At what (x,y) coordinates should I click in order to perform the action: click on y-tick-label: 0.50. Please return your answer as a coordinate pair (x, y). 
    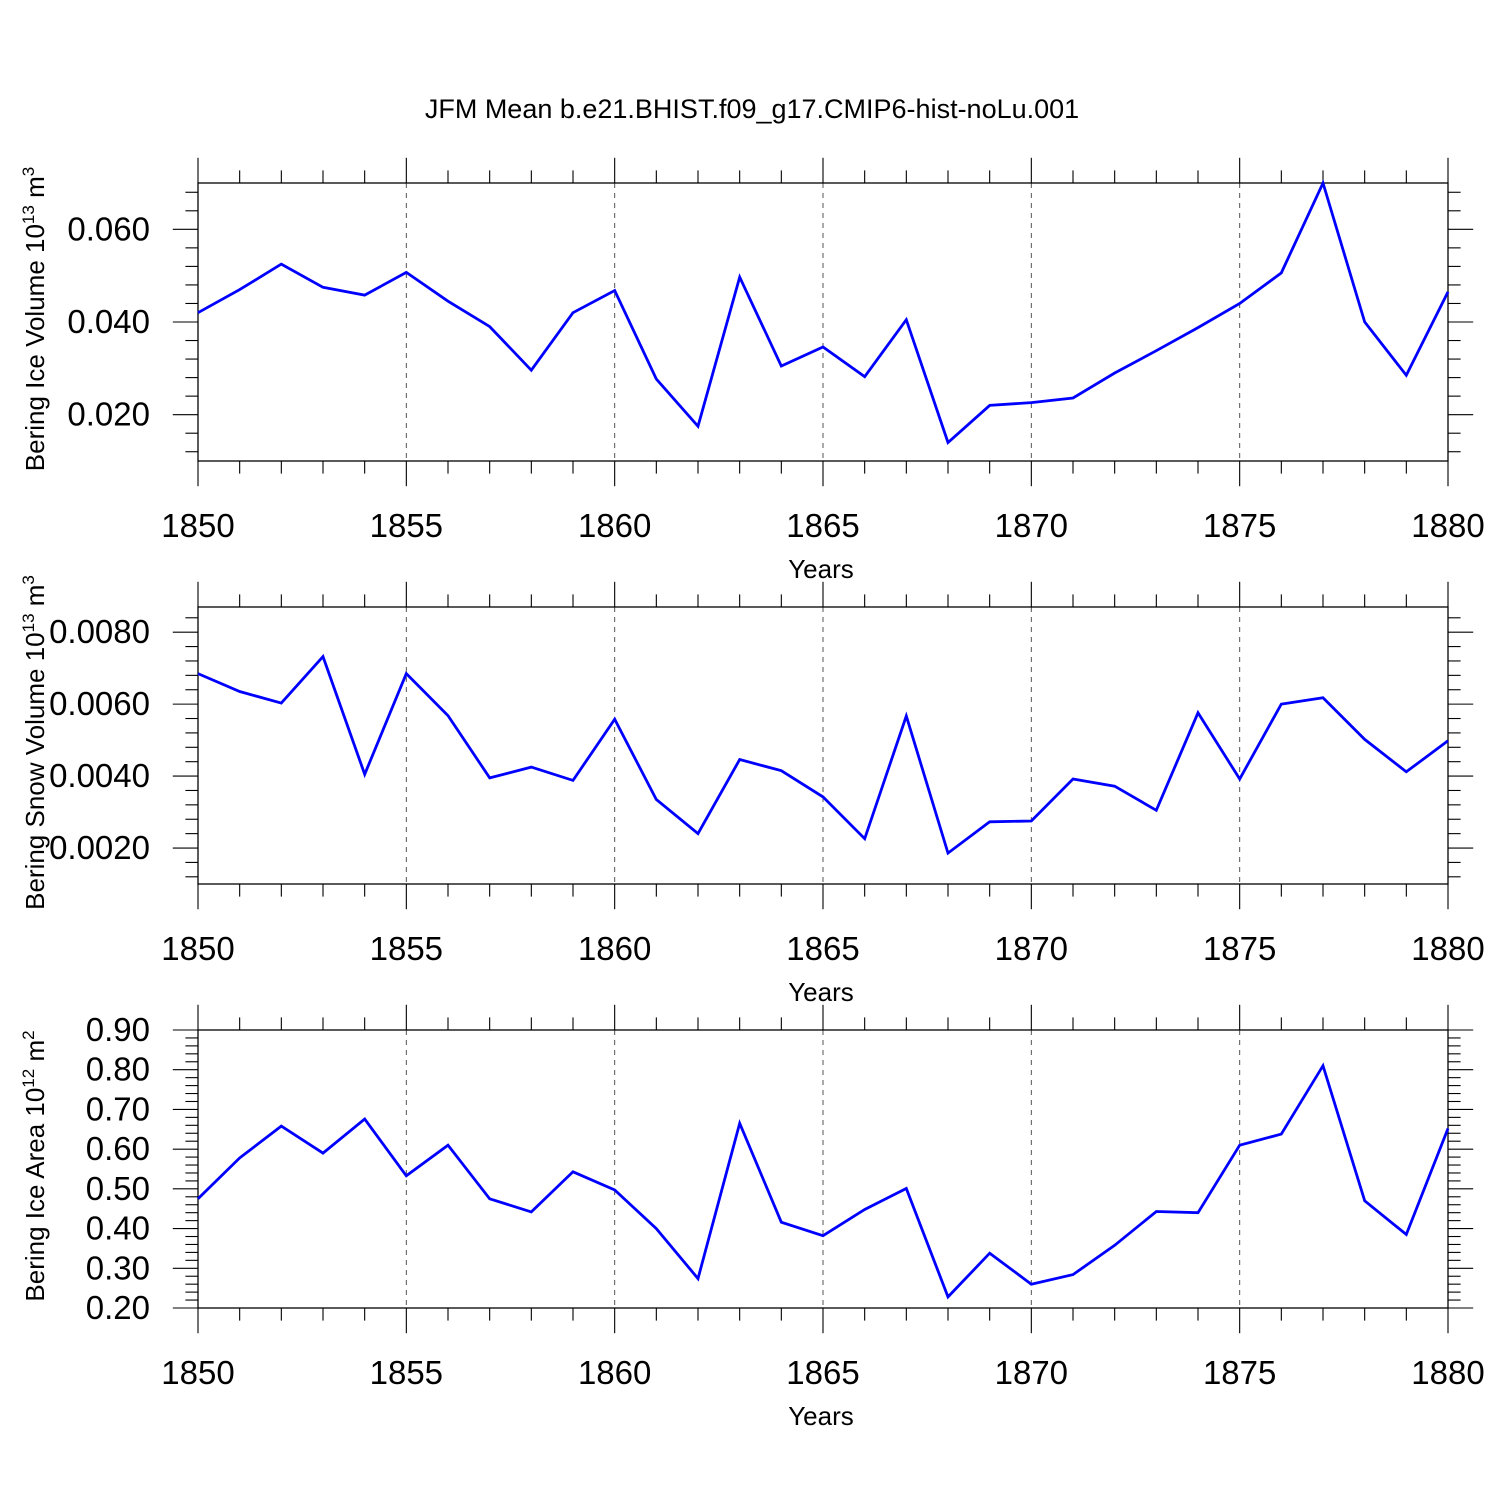
    Looking at the image, I should click on (118, 1188).